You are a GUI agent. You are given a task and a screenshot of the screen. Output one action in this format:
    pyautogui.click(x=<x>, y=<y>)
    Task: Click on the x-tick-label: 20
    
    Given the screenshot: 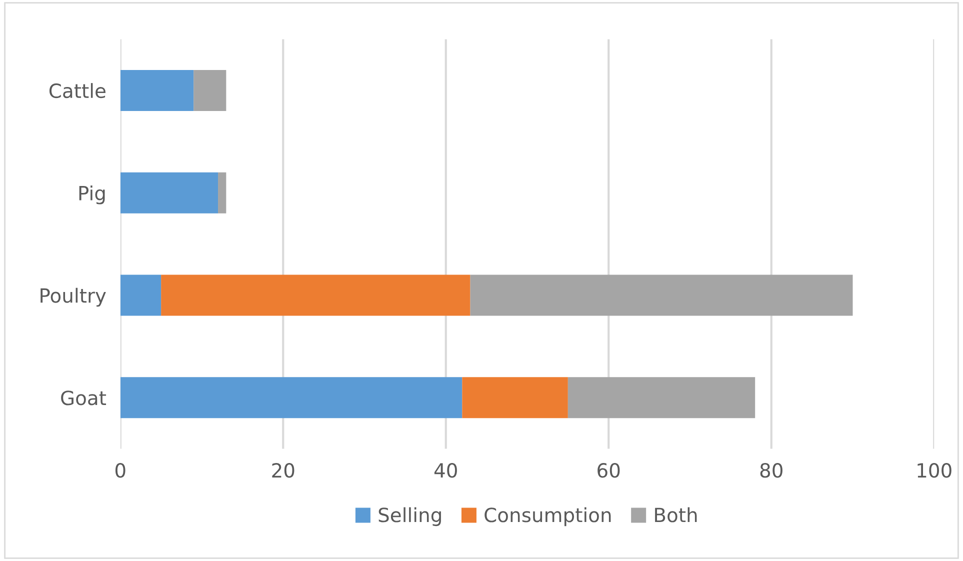 What is the action you would take?
    pyautogui.click(x=283, y=470)
    